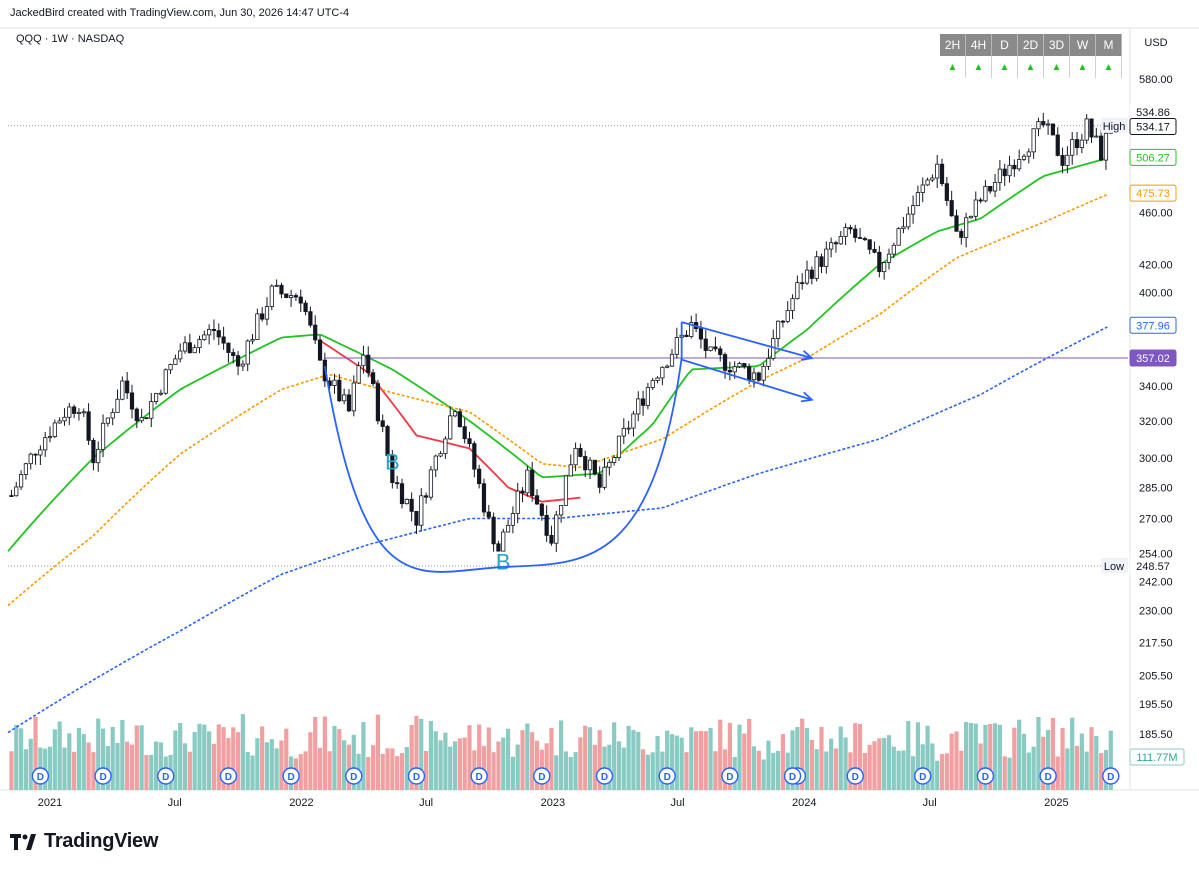 The height and width of the screenshot is (870, 1199). What do you see at coordinates (1156, 43) in the screenshot?
I see `currency-selector: USD` at bounding box center [1156, 43].